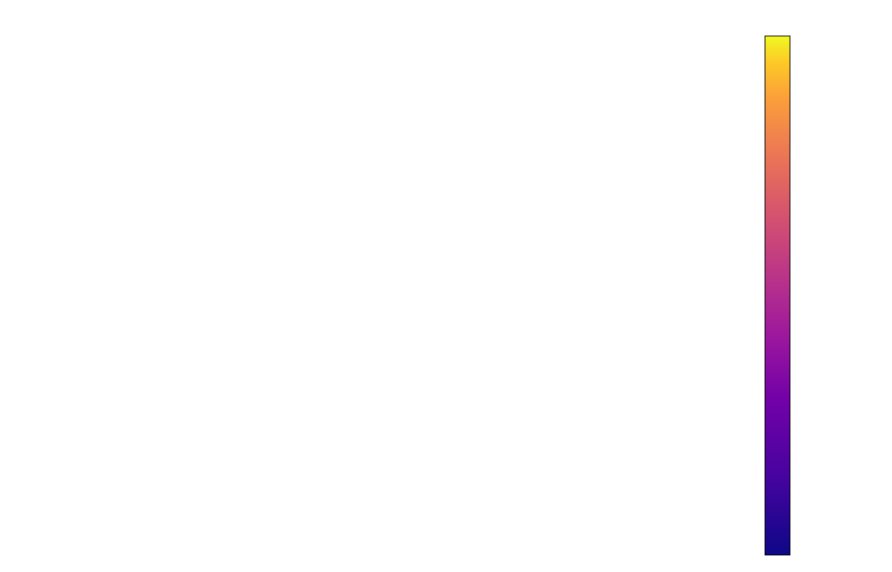 This screenshot has width=892, height=572. I want to click on colorbar, so click(777, 295).